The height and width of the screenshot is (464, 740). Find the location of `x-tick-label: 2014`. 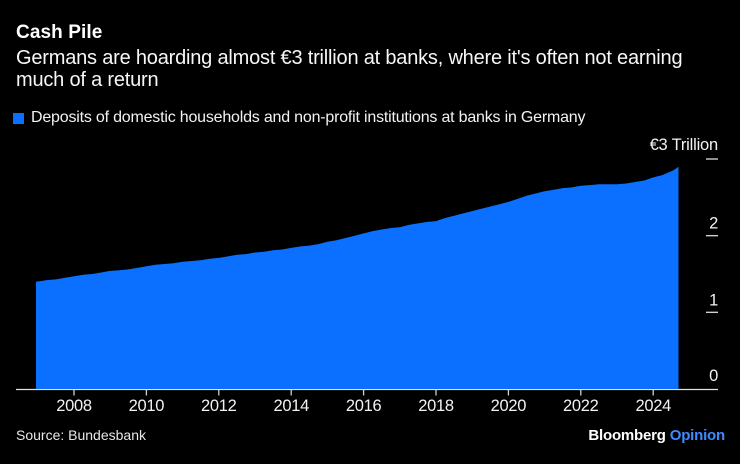

x-tick-label: 2014 is located at coordinates (291, 406).